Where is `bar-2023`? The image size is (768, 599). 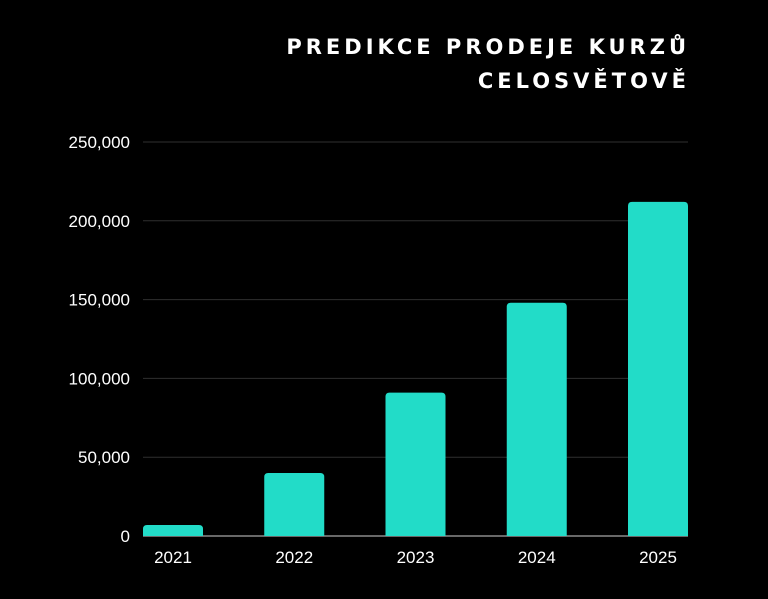 bar-2023 is located at coordinates (415, 464).